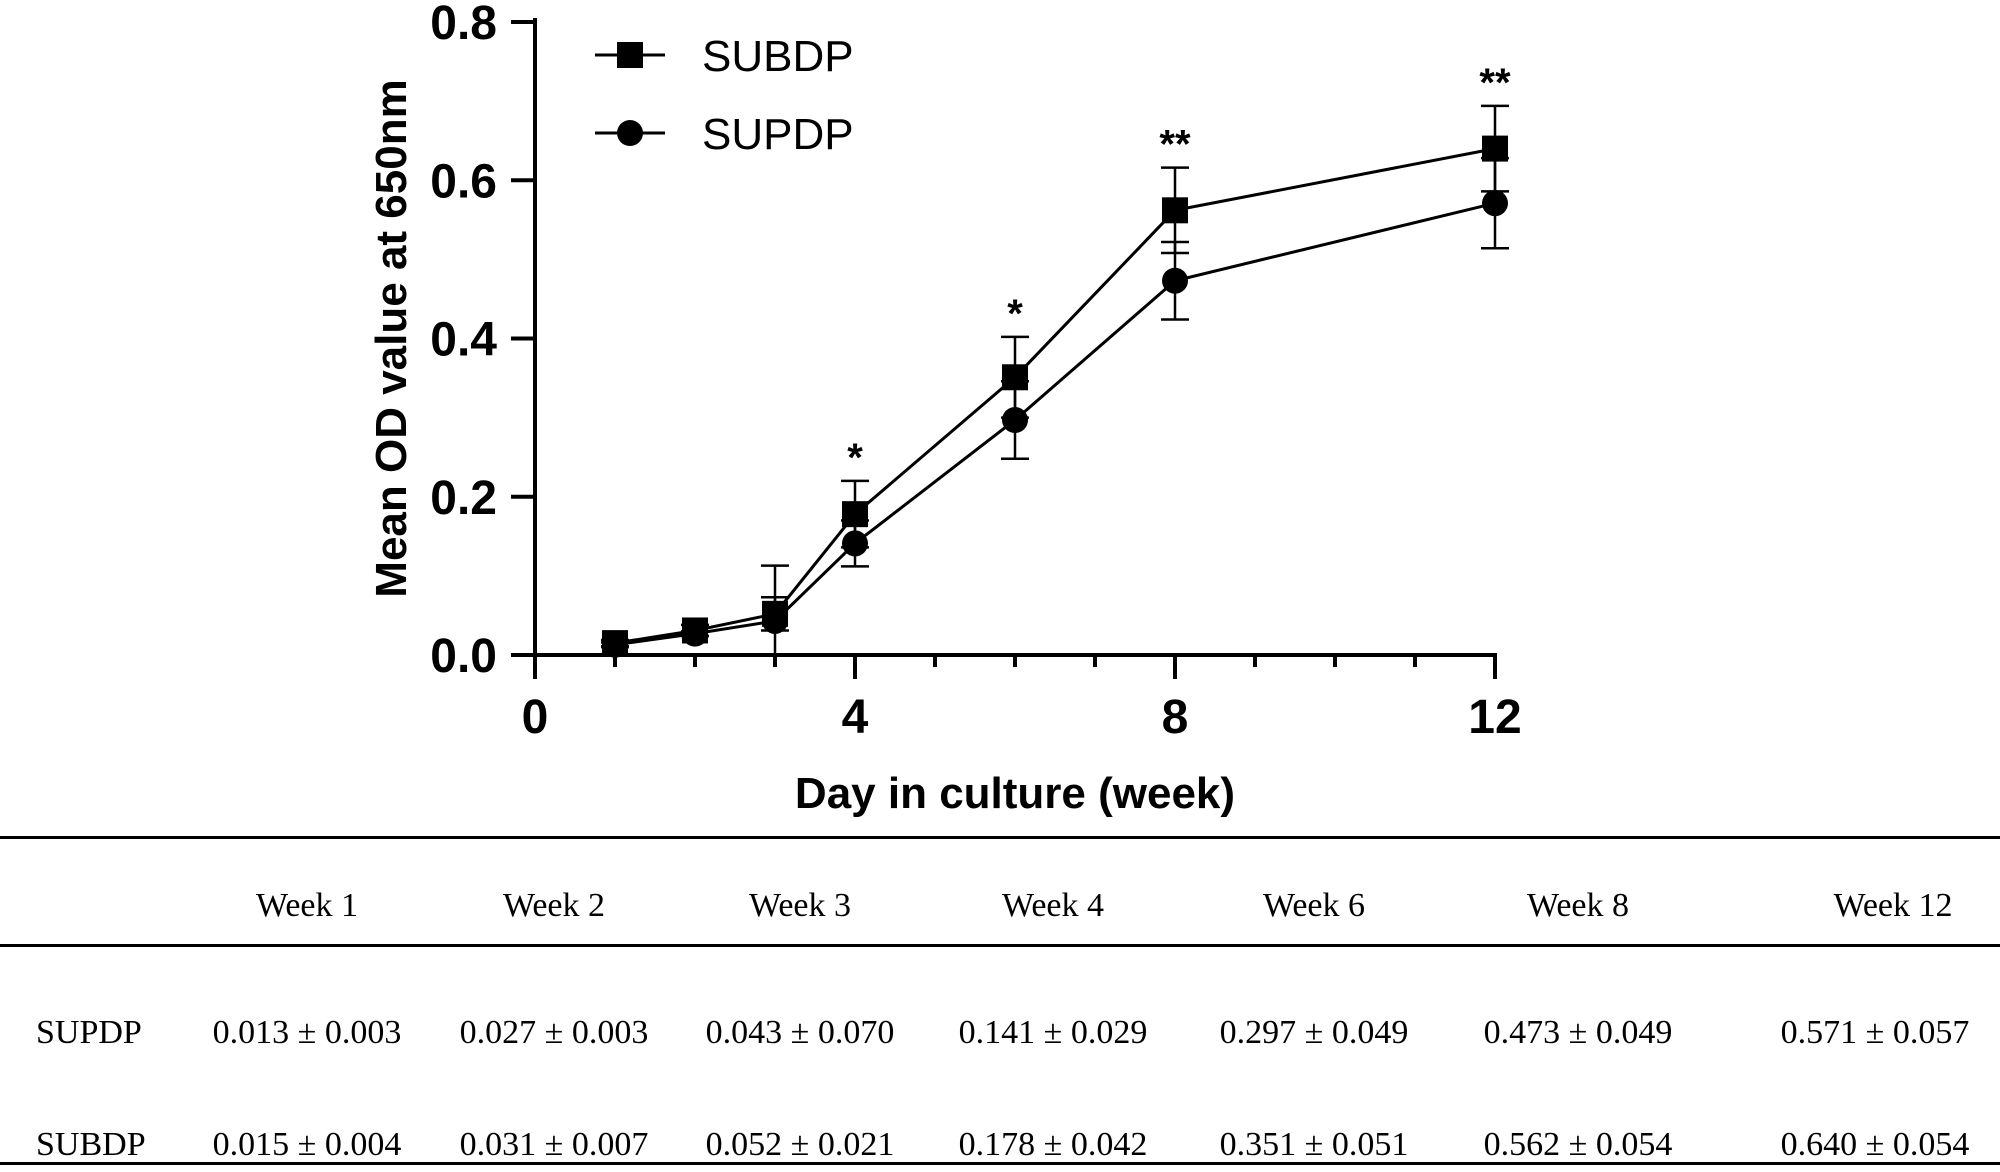 Image resolution: width=2000 pixels, height=1172 pixels. I want to click on table-header-cell: Week 6, so click(1314, 905).